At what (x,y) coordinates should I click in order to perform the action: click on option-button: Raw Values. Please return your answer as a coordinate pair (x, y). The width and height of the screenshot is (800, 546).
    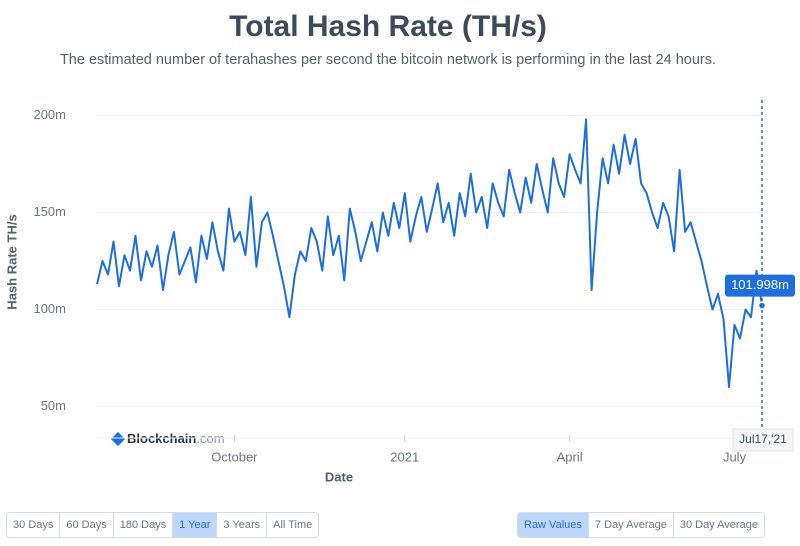
    Looking at the image, I should click on (553, 525).